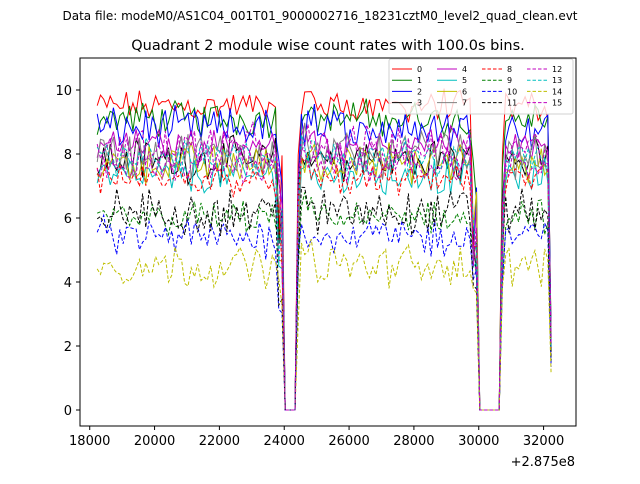 Image resolution: width=640 pixels, height=484 pixels. I want to click on x-offset-label: +2.875e8, so click(543, 462).